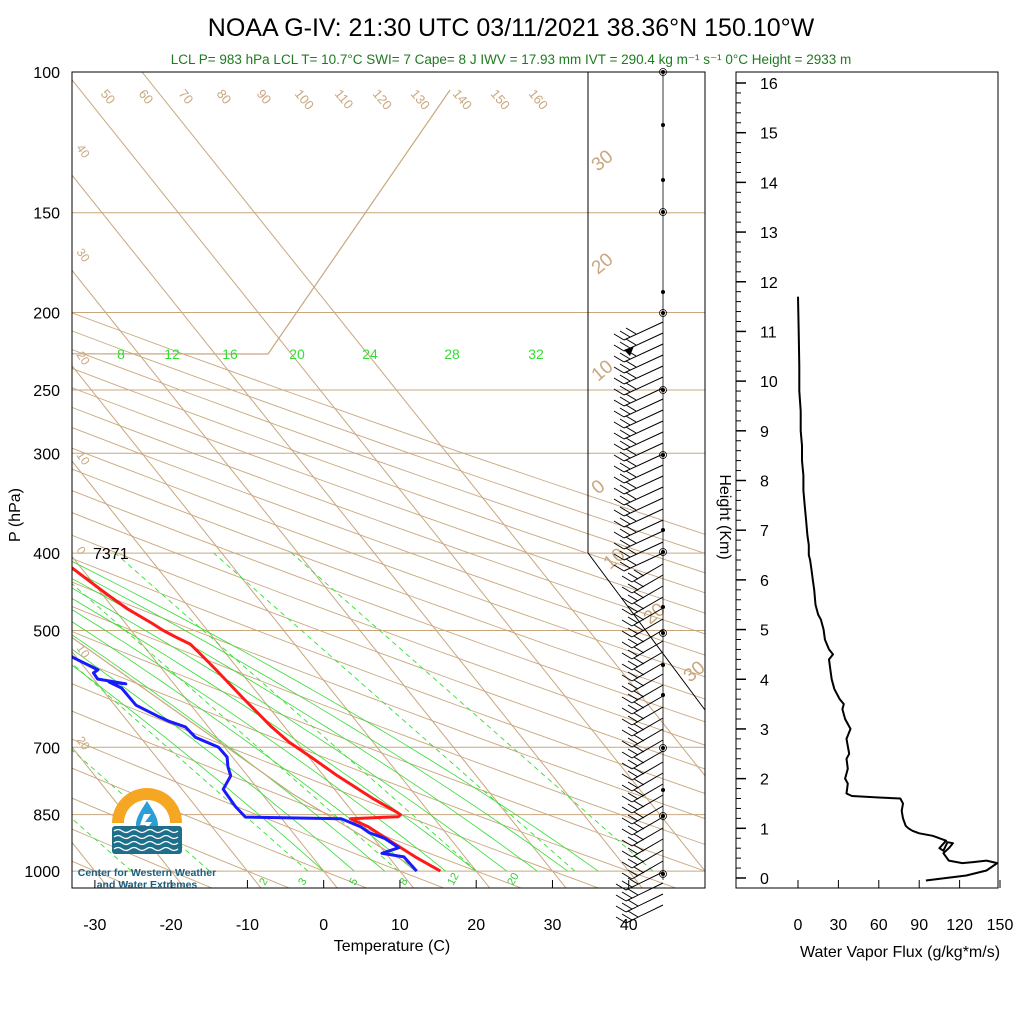 The width and height of the screenshot is (1024, 1024). Describe the element at coordinates (224, 96) in the screenshot. I see `dry-adiabat-label: 80` at that location.